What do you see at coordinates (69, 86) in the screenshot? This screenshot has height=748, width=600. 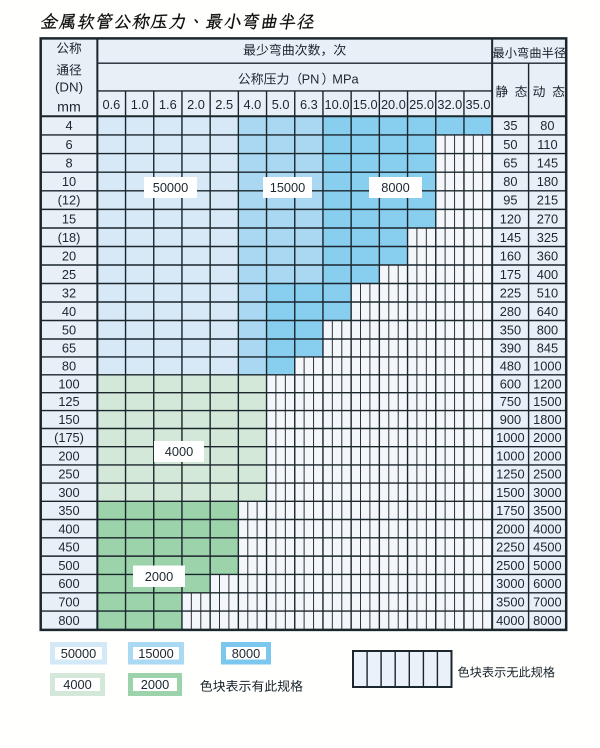 I see `svg-text: (DN)` at bounding box center [69, 86].